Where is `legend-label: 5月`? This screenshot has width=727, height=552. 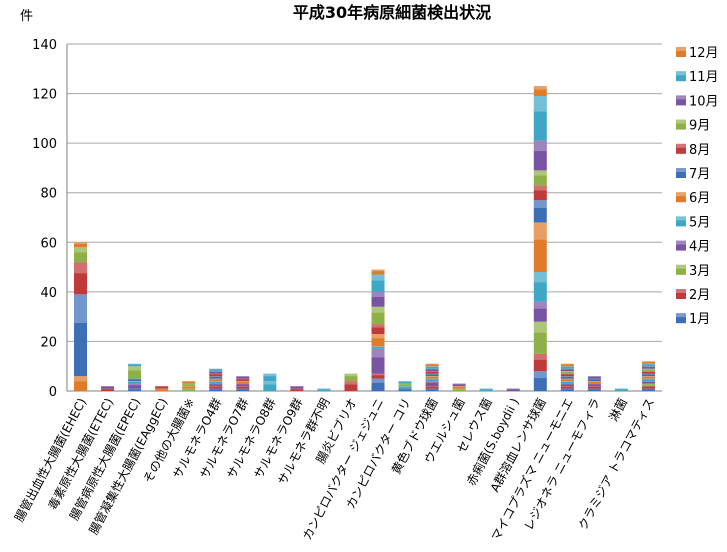
legend-label: 5月 is located at coordinates (699, 222).